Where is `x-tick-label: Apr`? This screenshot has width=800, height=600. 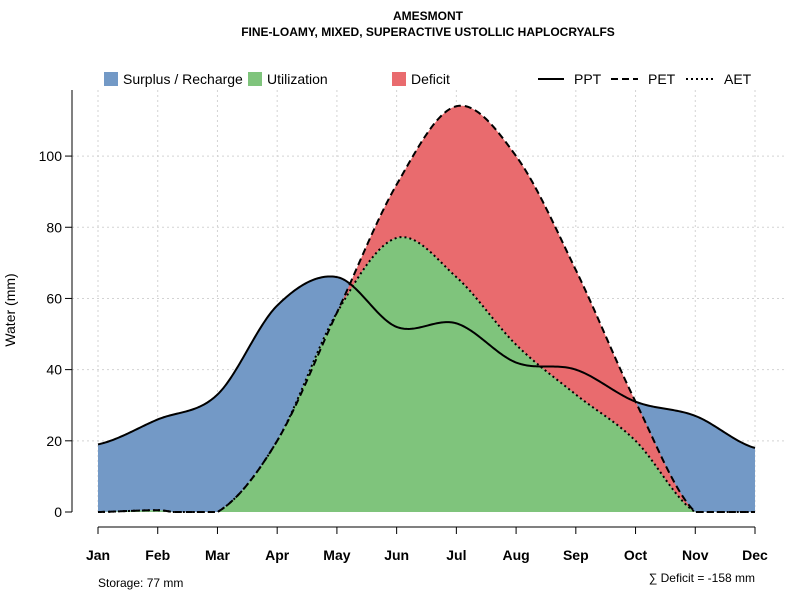 x-tick-label: Apr is located at coordinates (277, 555).